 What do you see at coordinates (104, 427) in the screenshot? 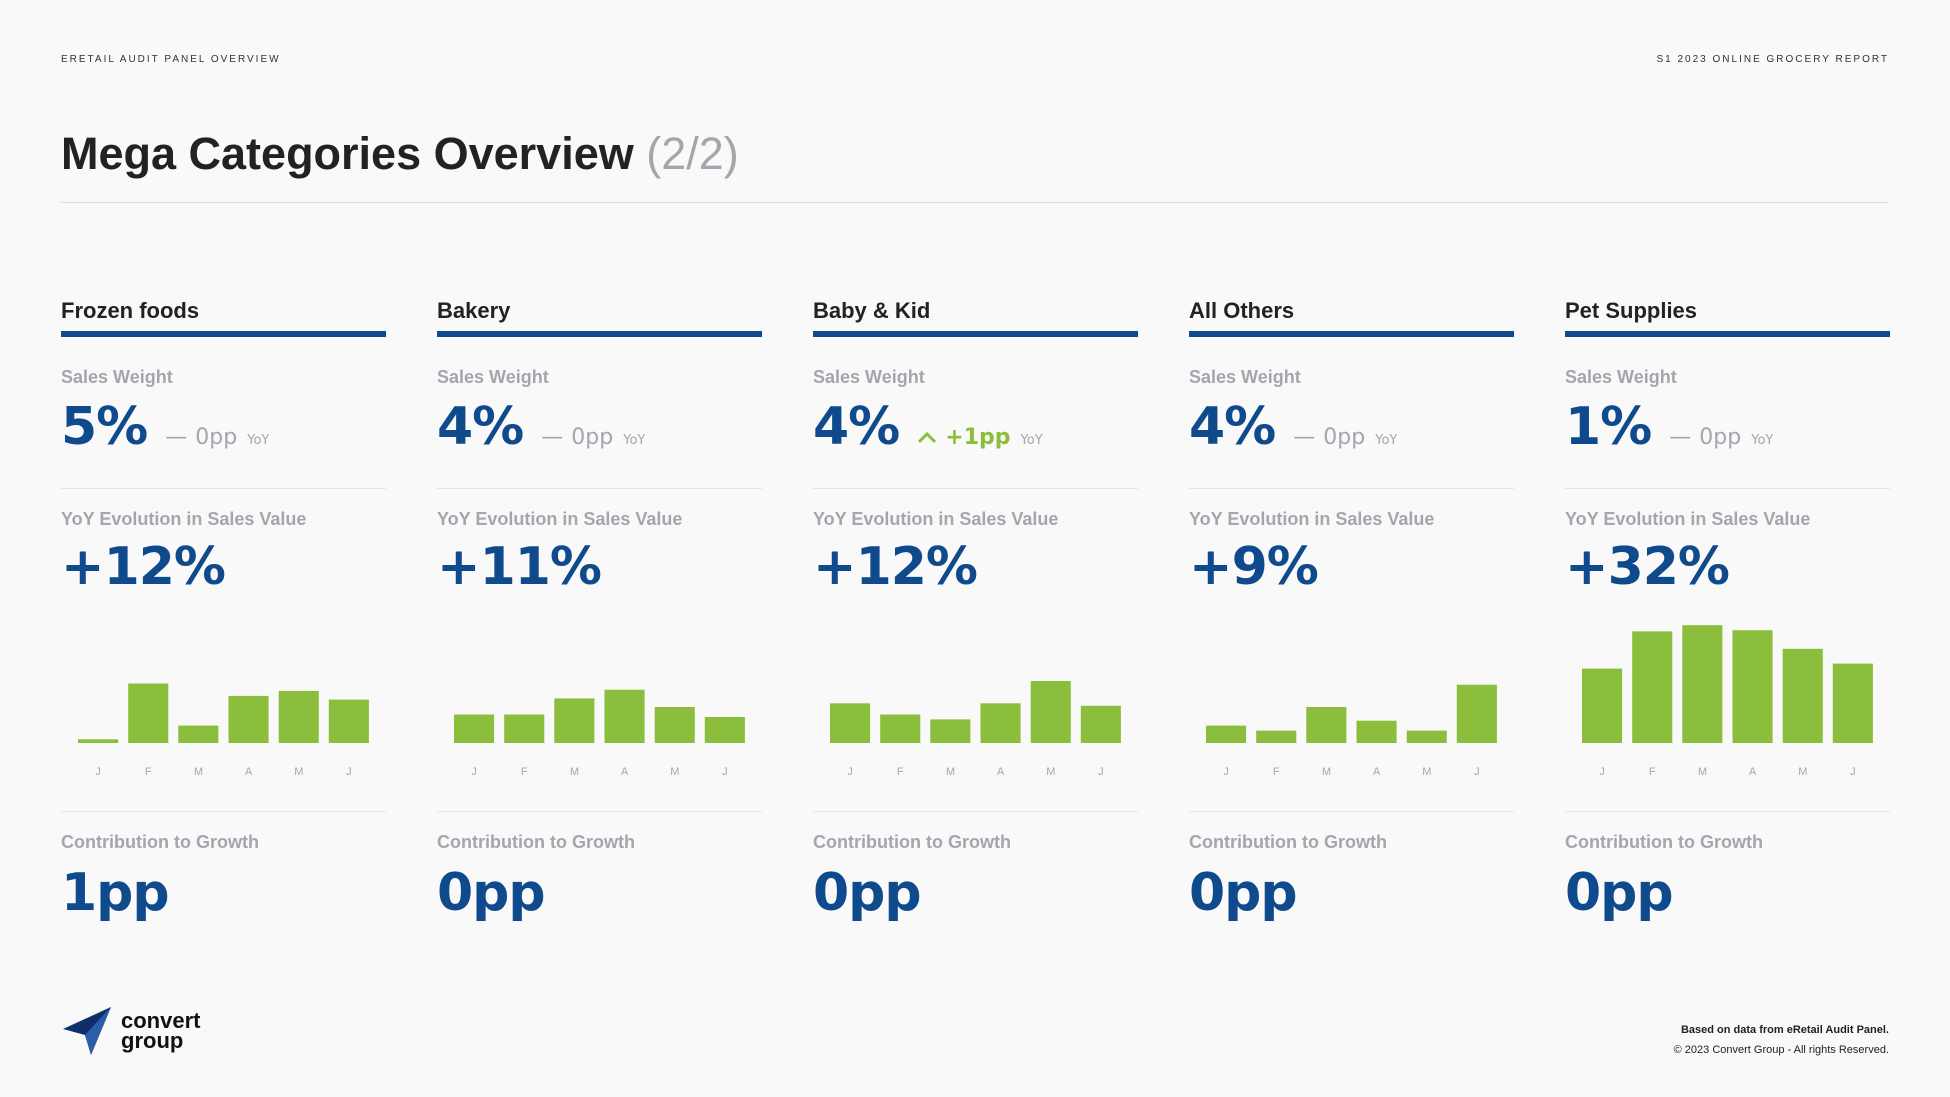
I see `sales-weight-value: 5%` at bounding box center [104, 427].